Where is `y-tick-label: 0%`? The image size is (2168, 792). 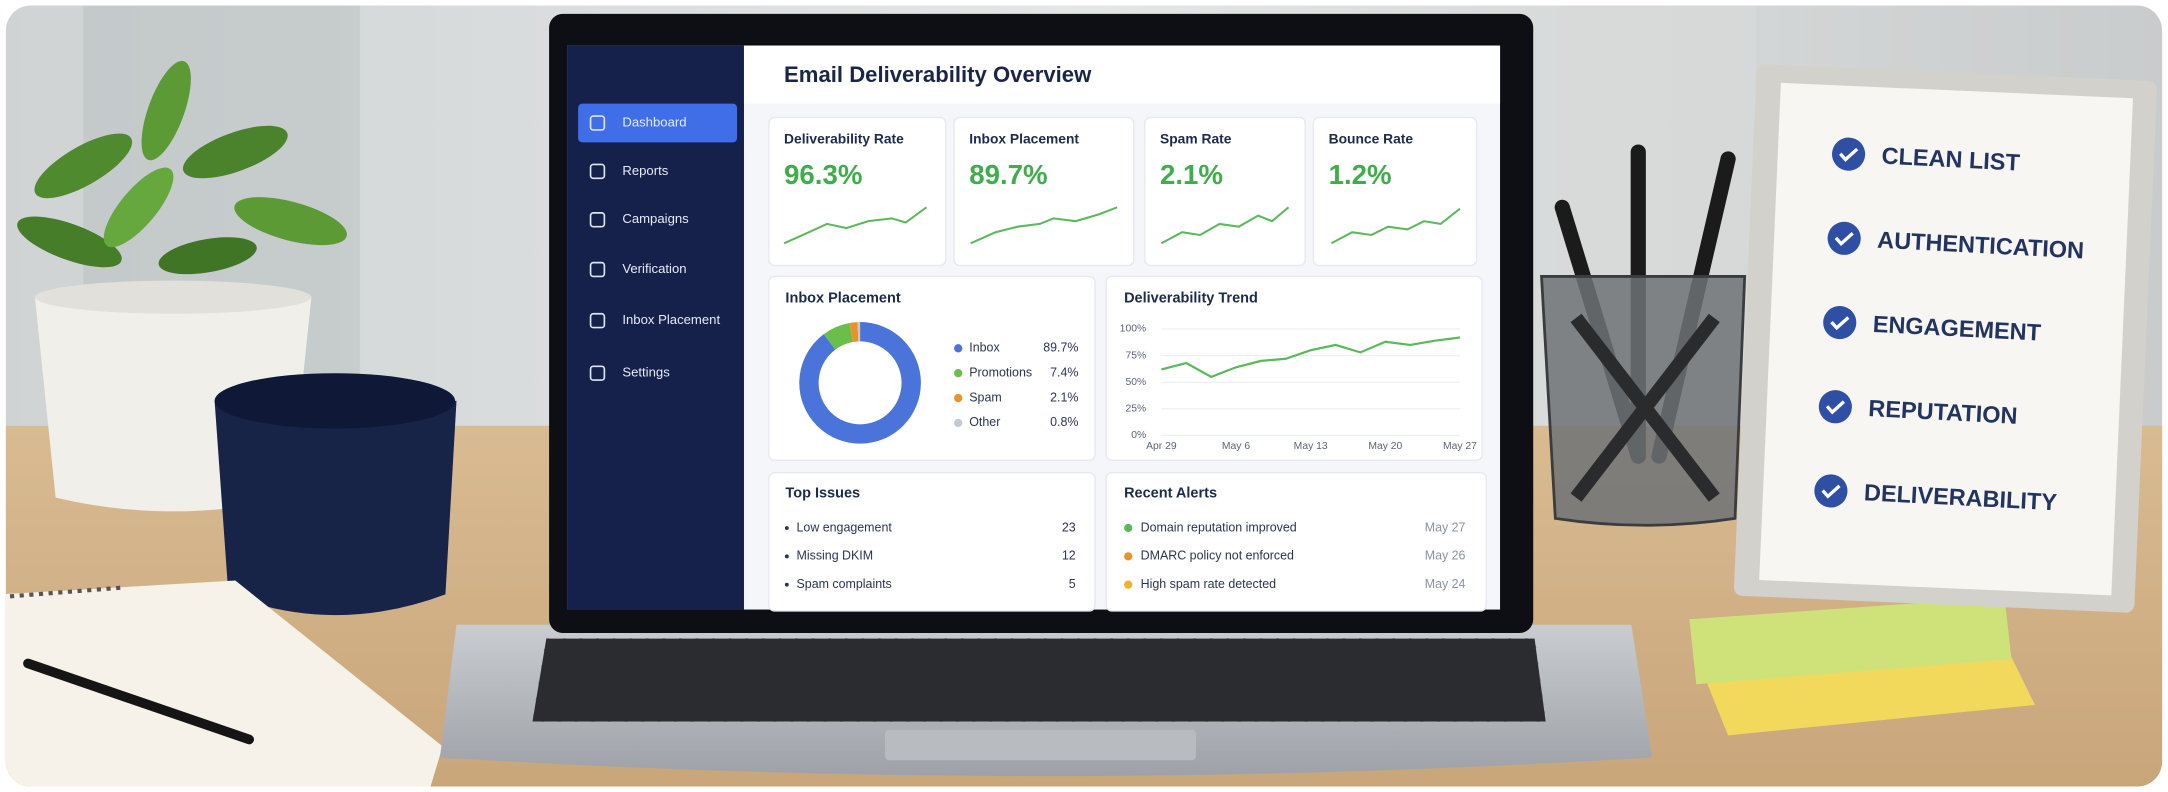
y-tick-label: 0% is located at coordinates (1138, 435).